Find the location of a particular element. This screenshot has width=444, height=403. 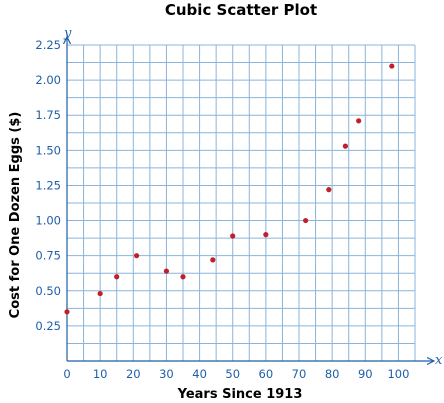

x-tick-label: 100 is located at coordinates (398, 374).